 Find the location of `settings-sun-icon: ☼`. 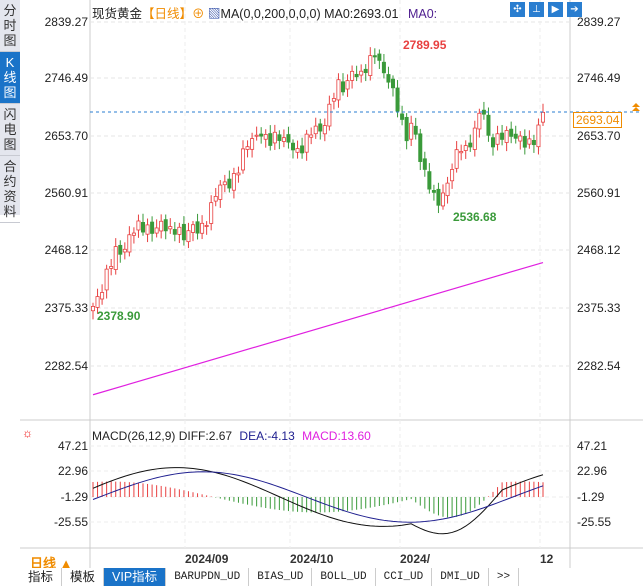

settings-sun-icon: ☼ is located at coordinates (27, 433).